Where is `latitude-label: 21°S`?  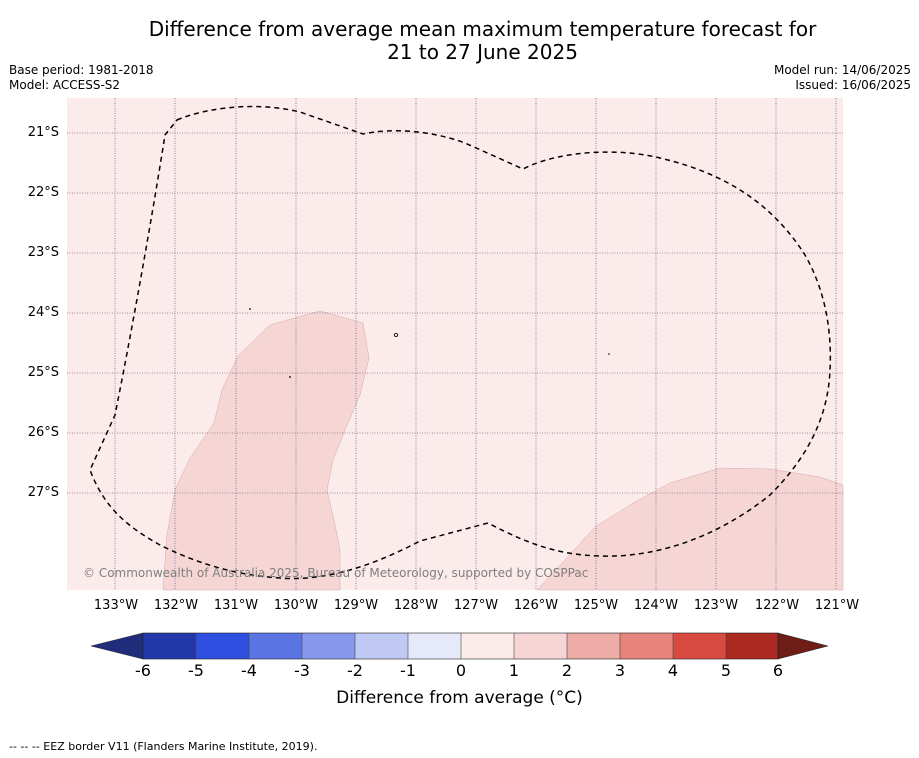 latitude-label: 21°S is located at coordinates (43, 132).